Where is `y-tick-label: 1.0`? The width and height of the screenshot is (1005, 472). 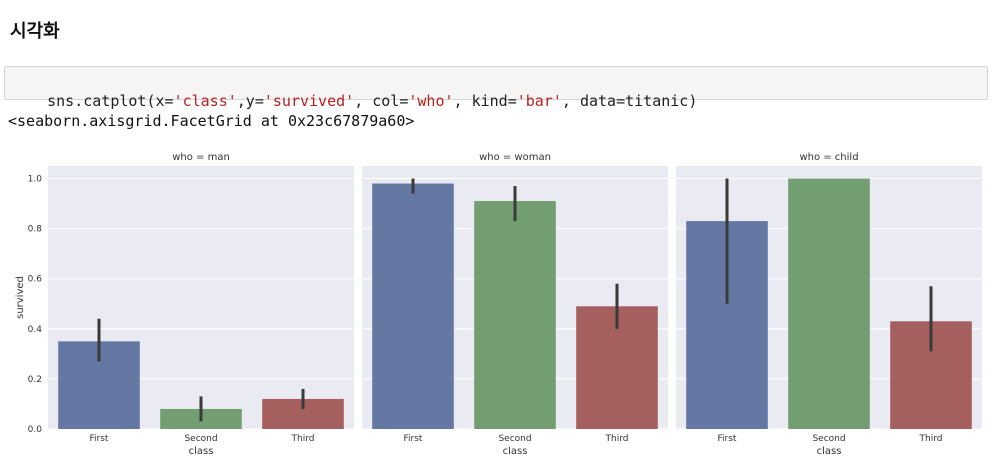 y-tick-label: 1.0 is located at coordinates (35, 180).